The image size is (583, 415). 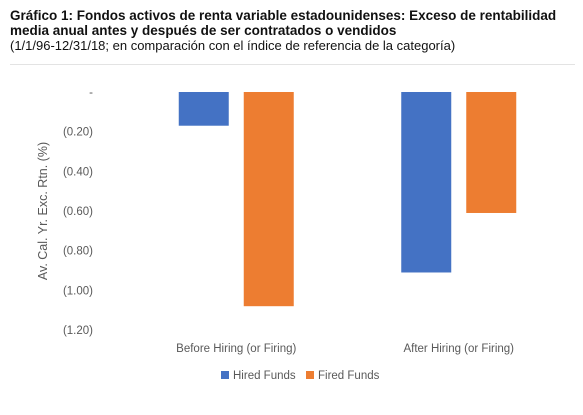 What do you see at coordinates (78, 291) in the screenshot?
I see `y-tick-label: (1.00)` at bounding box center [78, 291].